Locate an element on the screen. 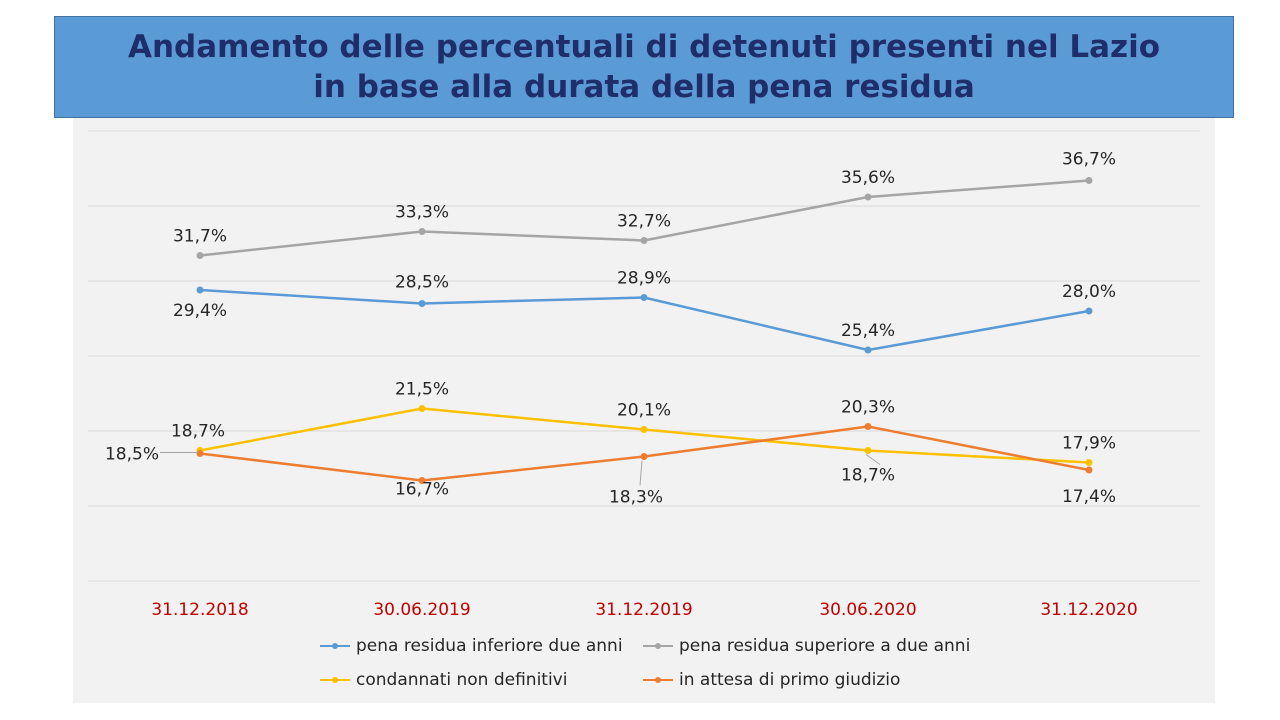 This screenshot has height=720, width=1280. data-label: 31,7% is located at coordinates (200, 237).